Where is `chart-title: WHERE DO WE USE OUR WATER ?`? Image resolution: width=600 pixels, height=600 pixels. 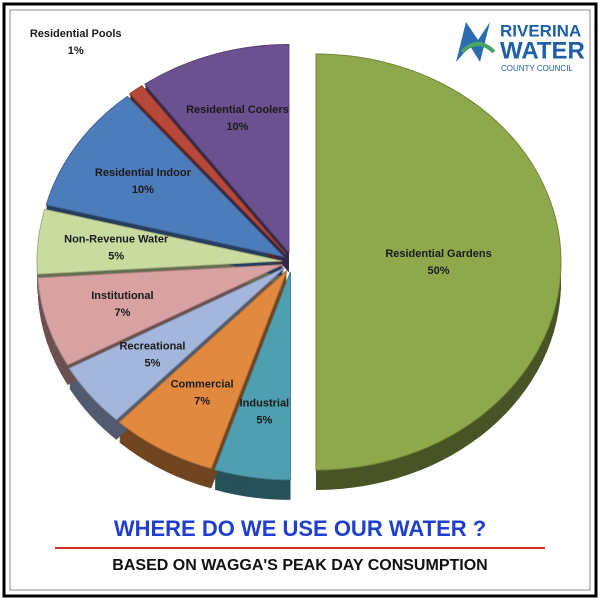
chart-title: WHERE DO WE USE OUR WATER ? is located at coordinates (300, 528).